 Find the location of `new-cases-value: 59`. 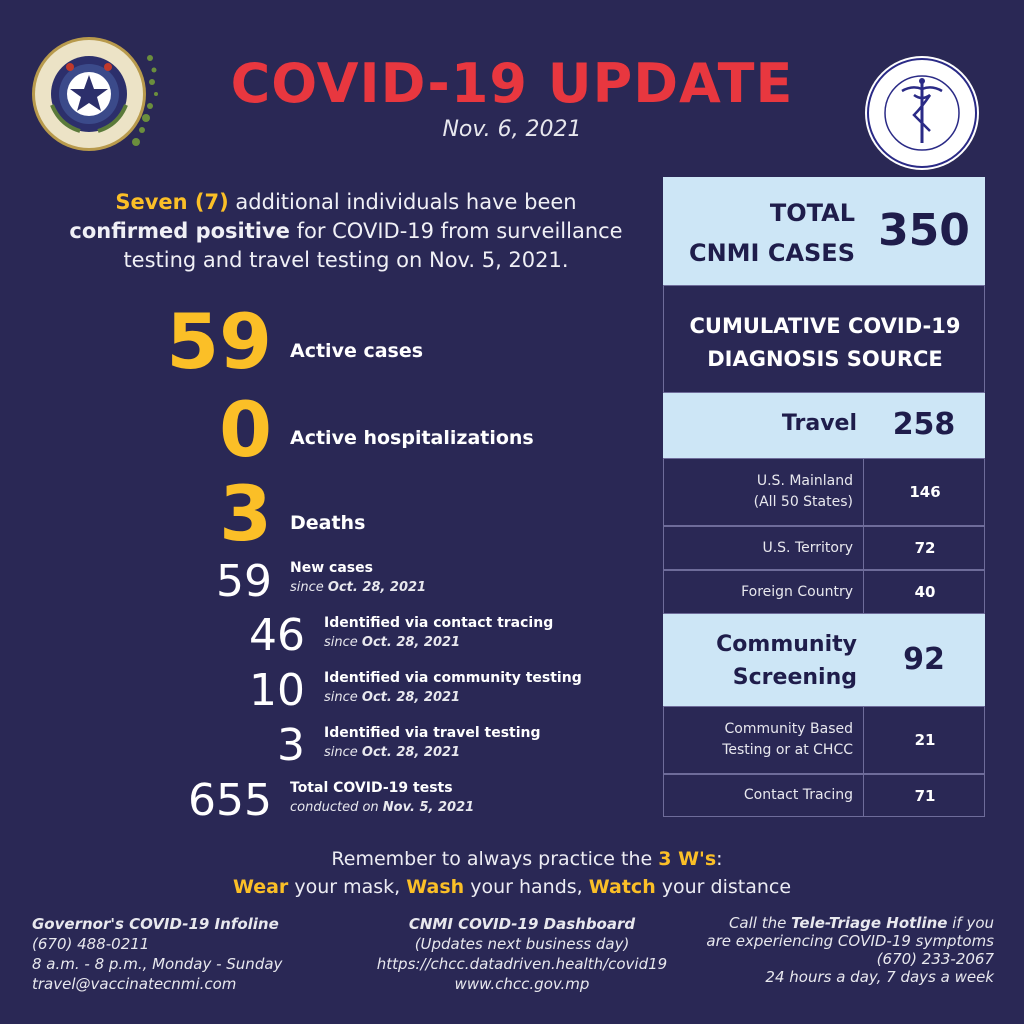

new-cases-value: 59 is located at coordinates (244, 581).